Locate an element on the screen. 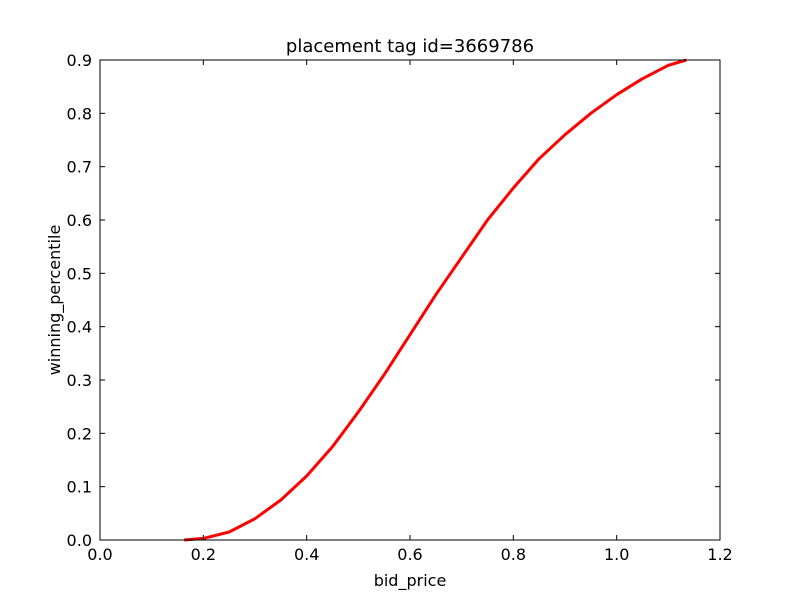  y-tick-label: 0.2 is located at coordinates (79, 433).